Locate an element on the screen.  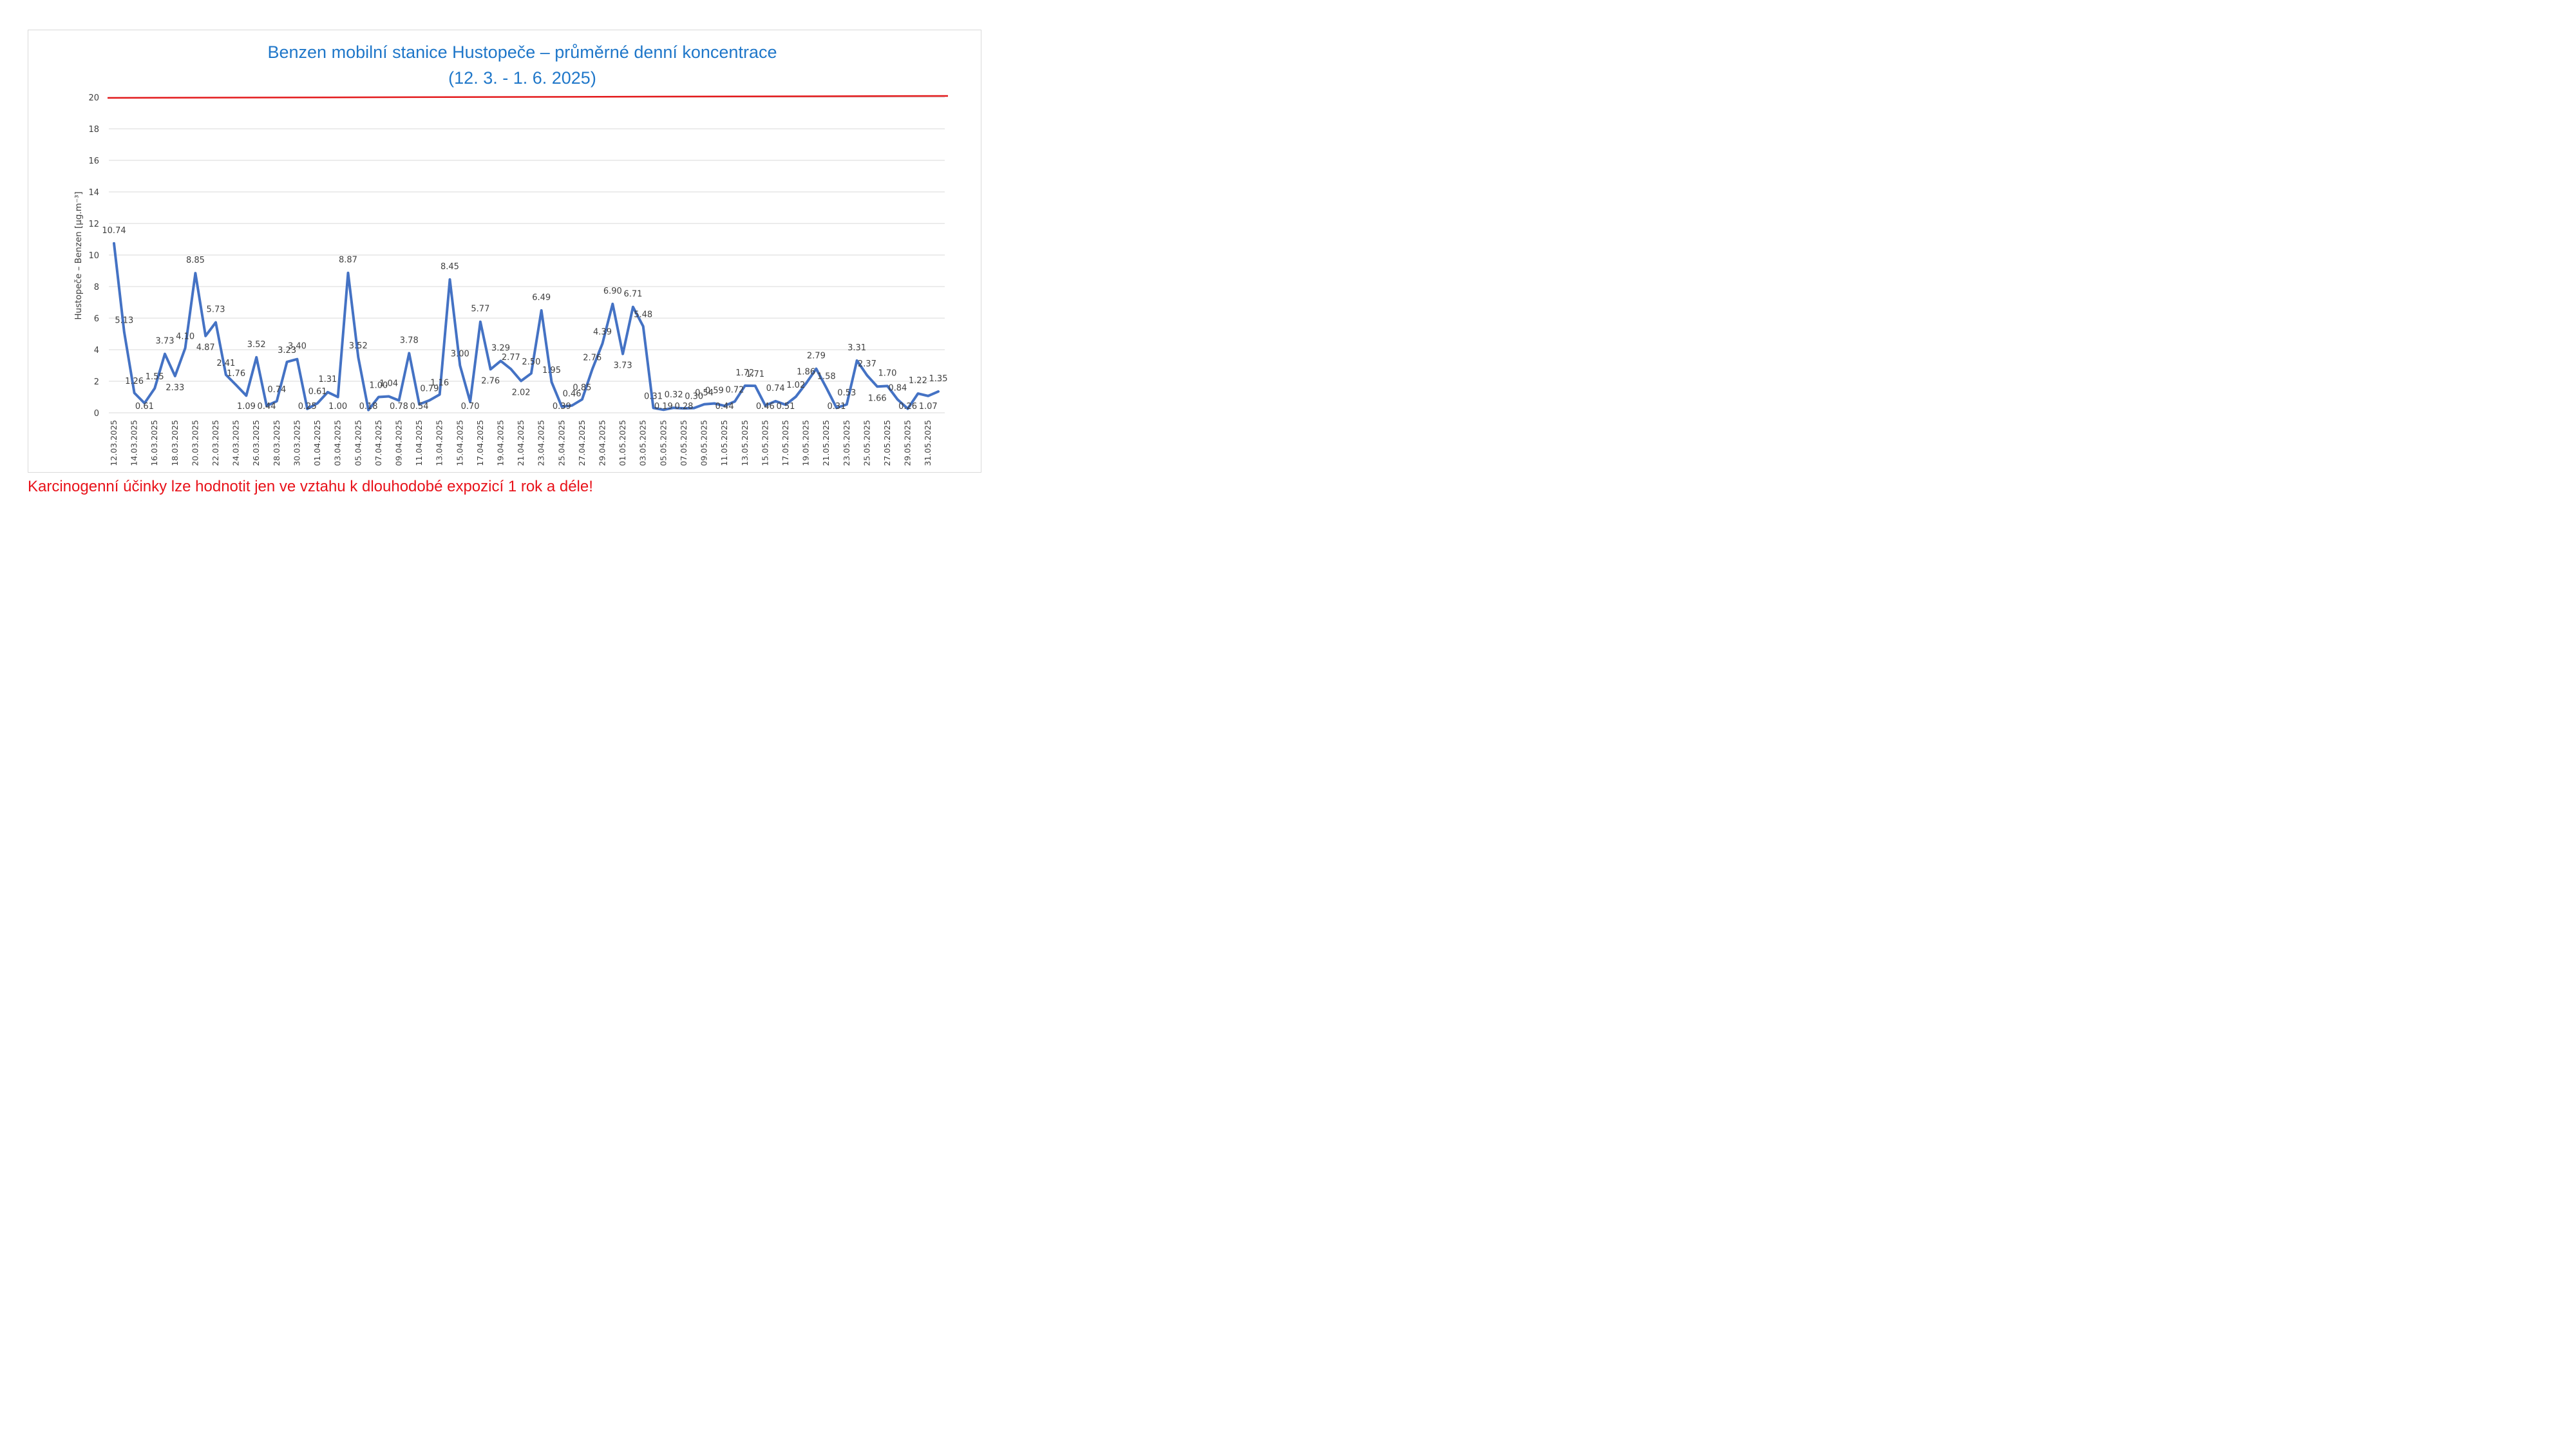
data-label: 1.95 is located at coordinates (551, 370).